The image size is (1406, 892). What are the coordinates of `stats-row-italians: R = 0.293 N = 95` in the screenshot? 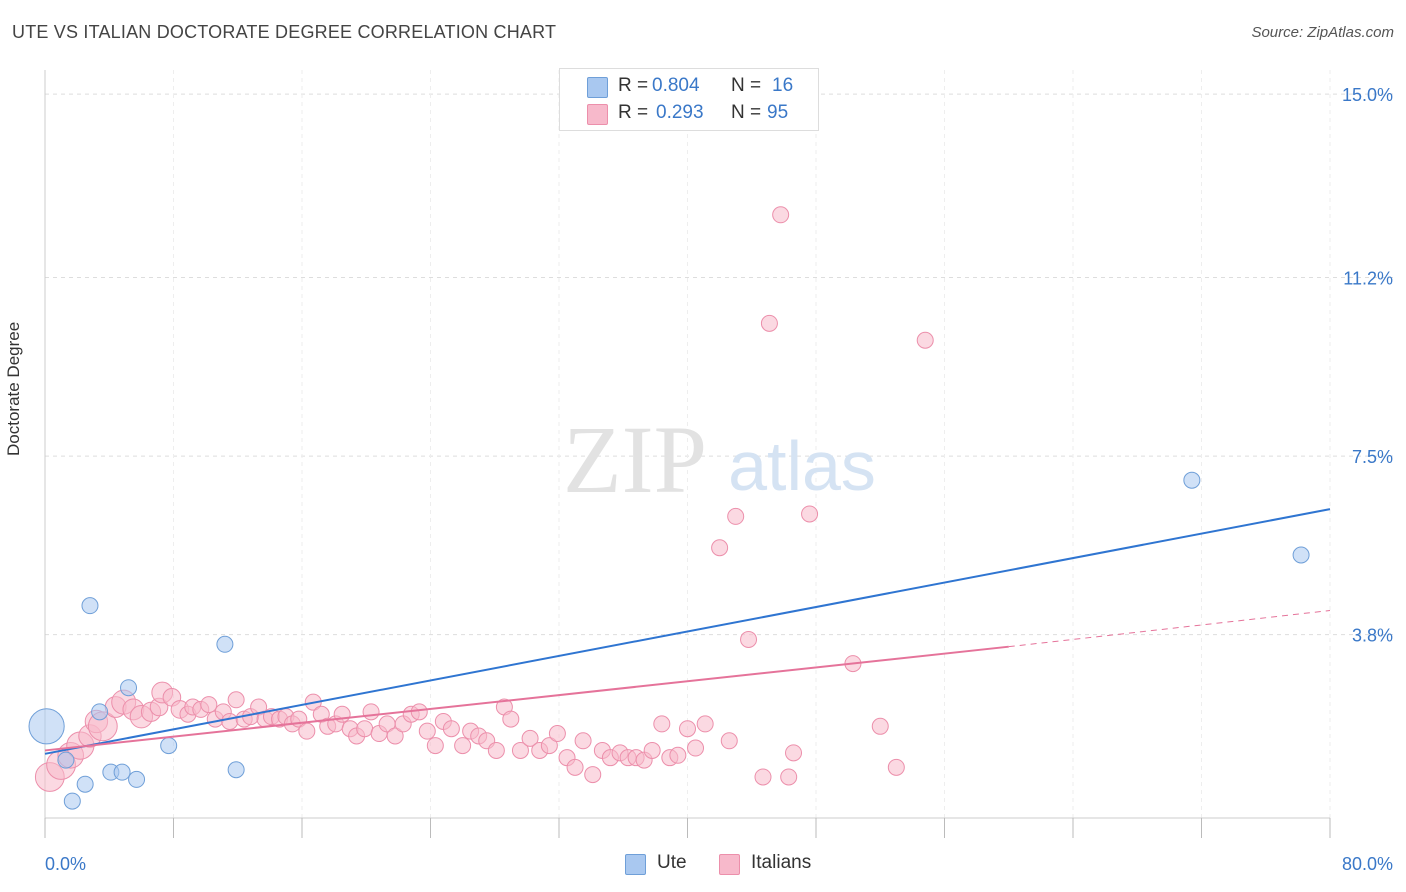 It's located at (689, 115).